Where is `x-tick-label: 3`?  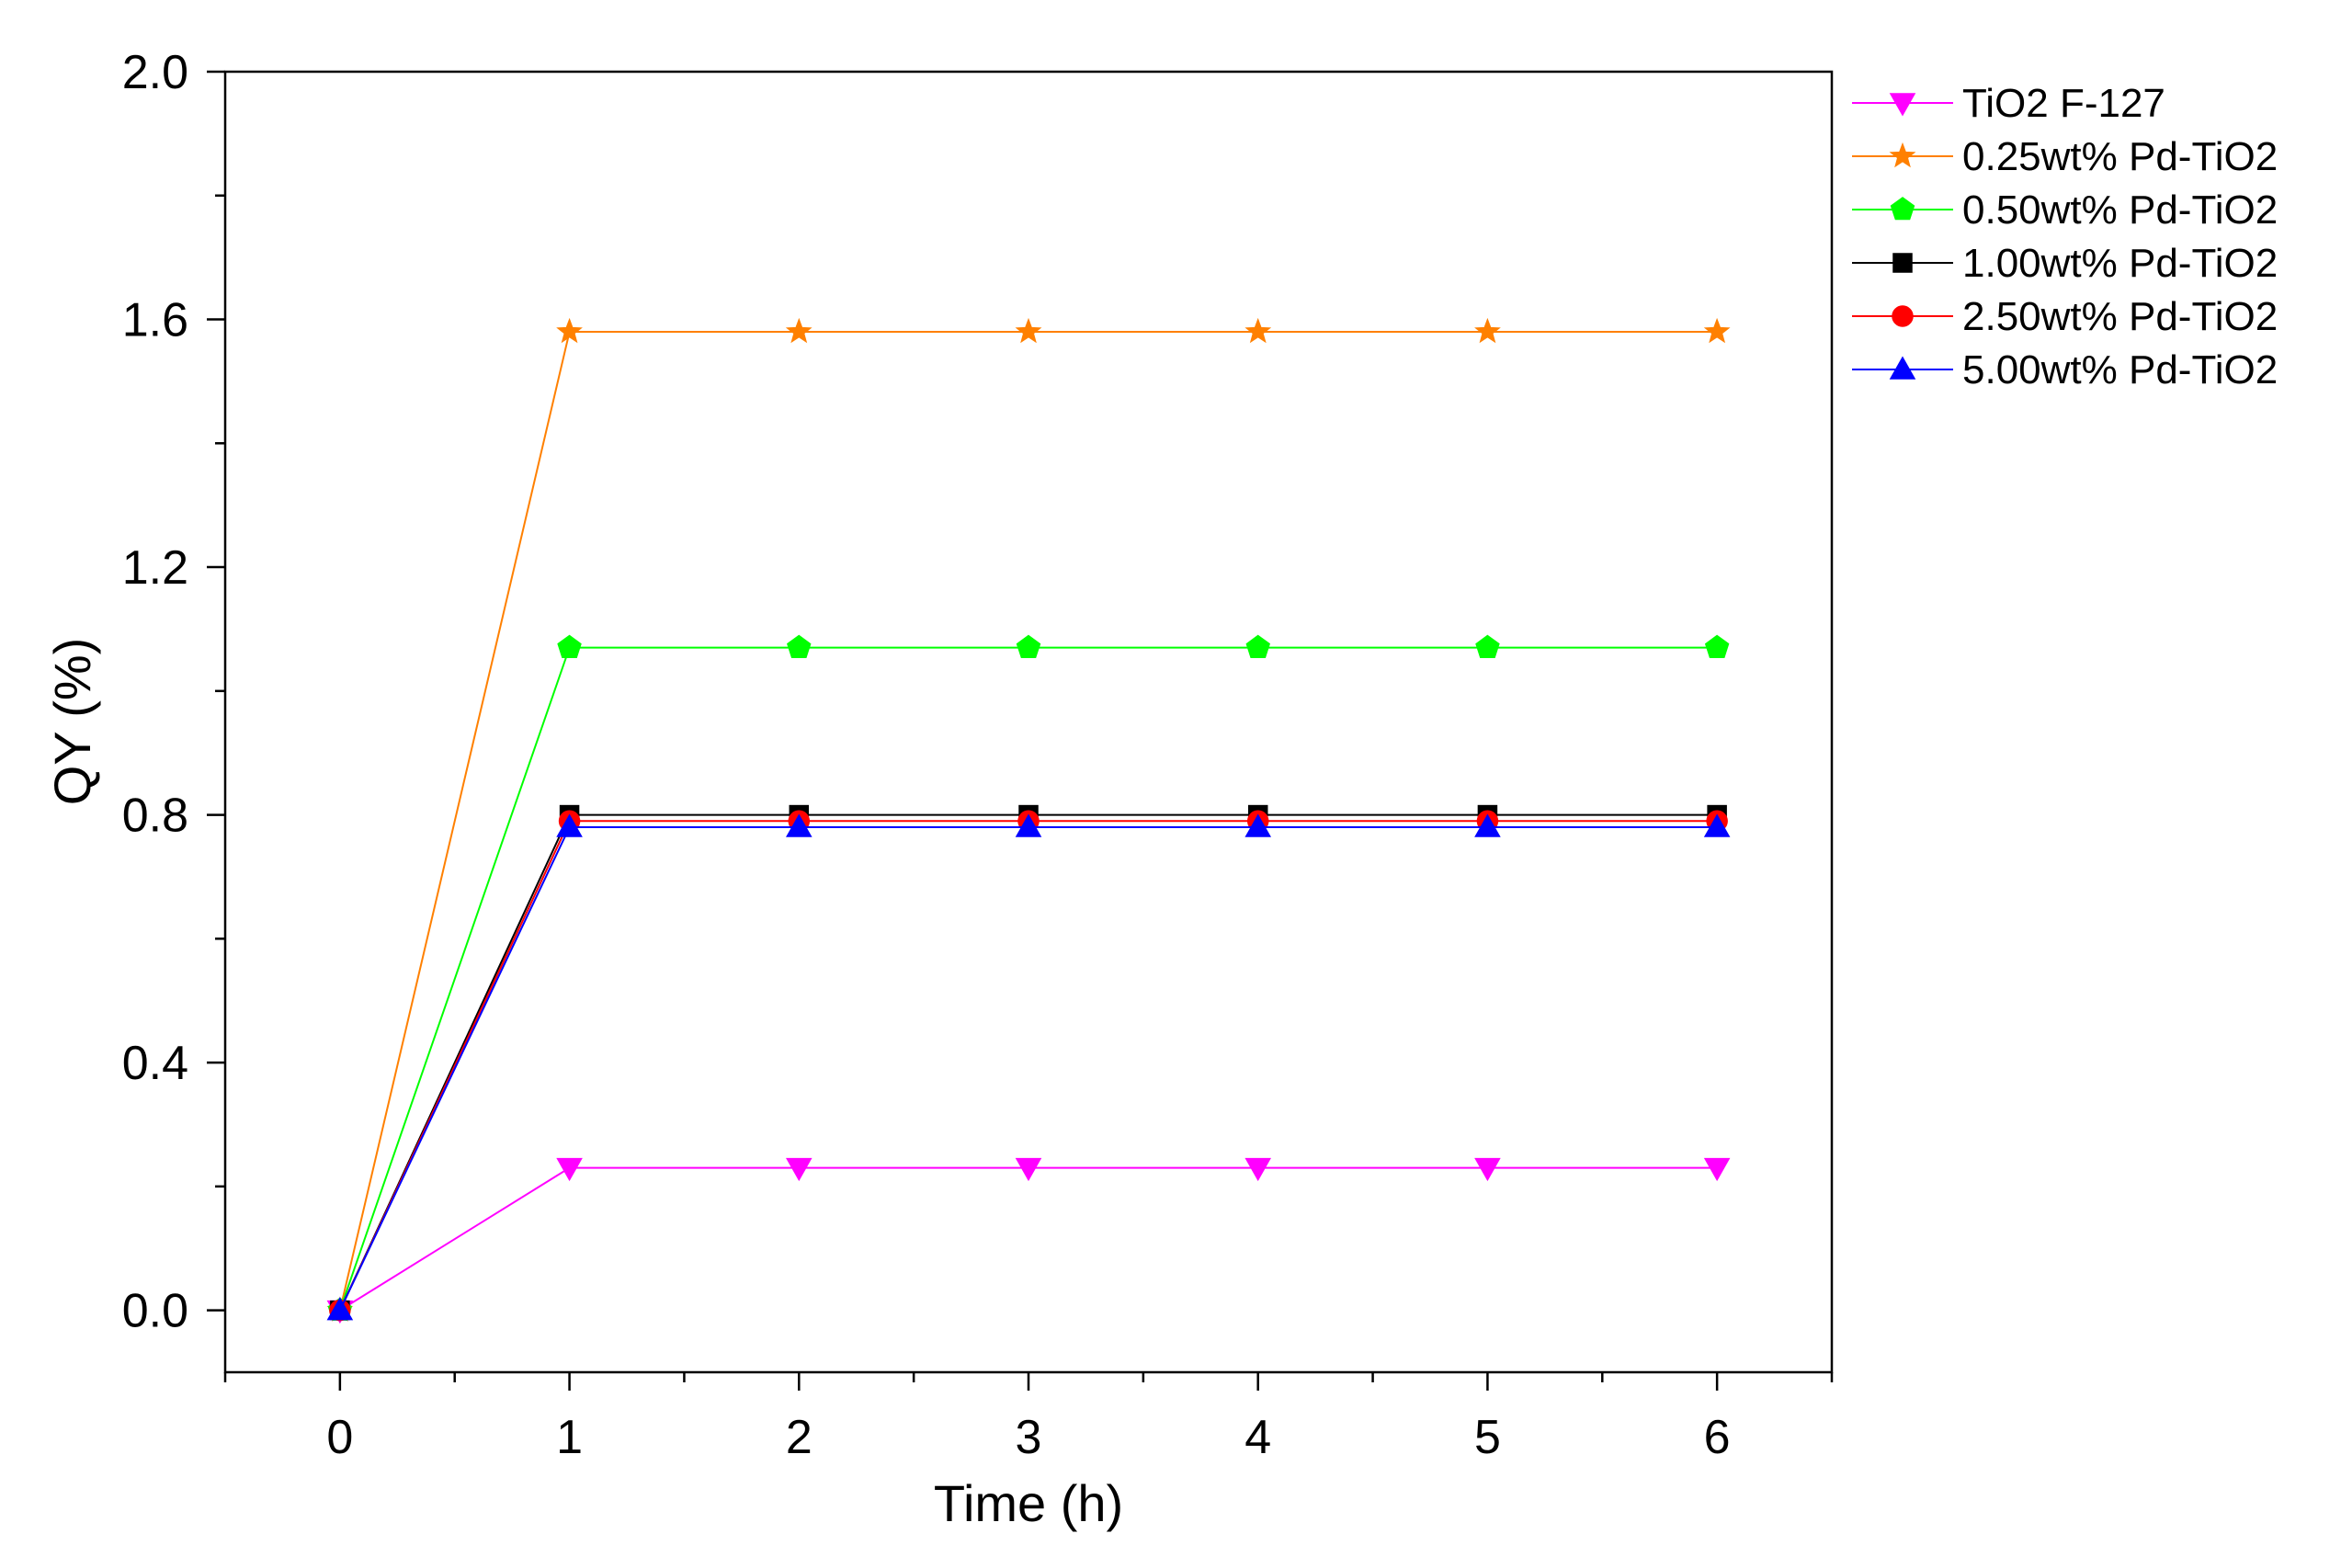
x-tick-label: 3 is located at coordinates (1029, 1437).